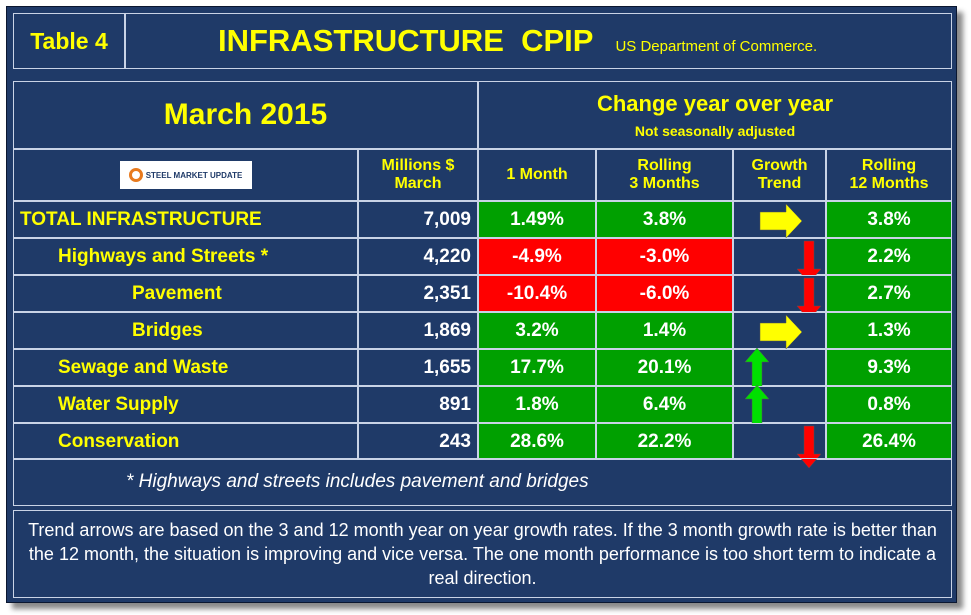 Image resolution: width=971 pixels, height=615 pixels. I want to click on rolling-12-value: 0.8%, so click(889, 404).